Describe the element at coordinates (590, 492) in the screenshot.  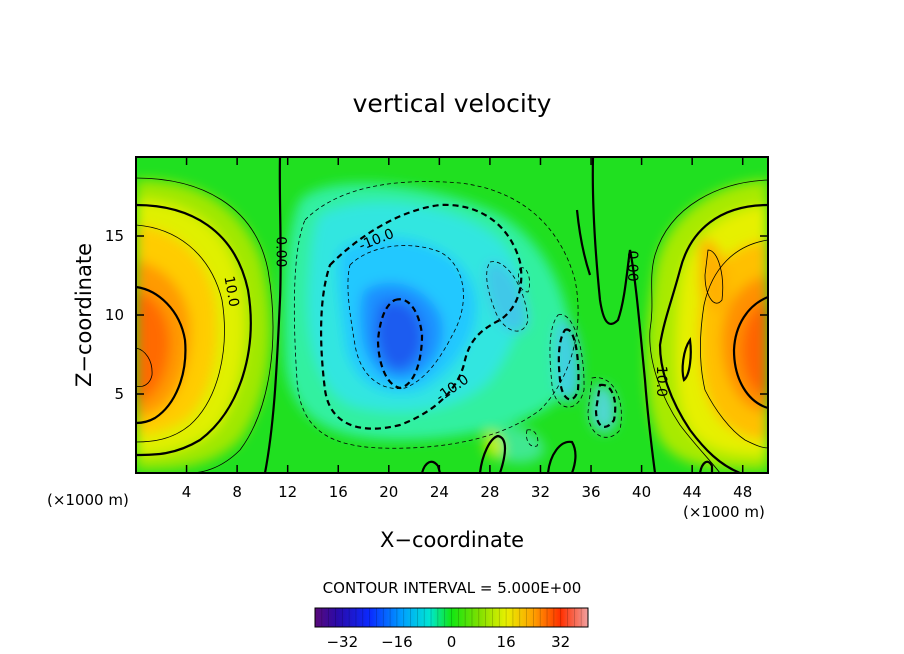
I see `x-tick-label: 36` at that location.